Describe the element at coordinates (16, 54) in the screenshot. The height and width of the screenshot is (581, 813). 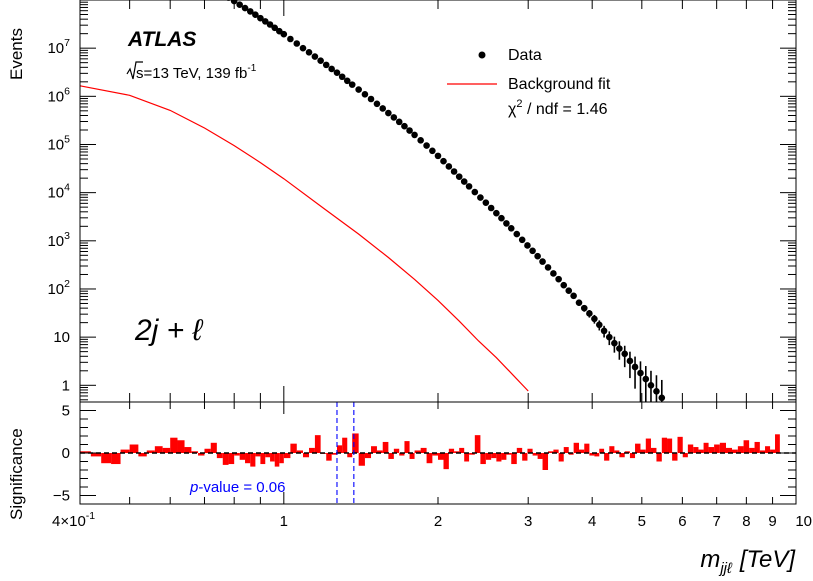
I see `y-axis-label: Events` at that location.